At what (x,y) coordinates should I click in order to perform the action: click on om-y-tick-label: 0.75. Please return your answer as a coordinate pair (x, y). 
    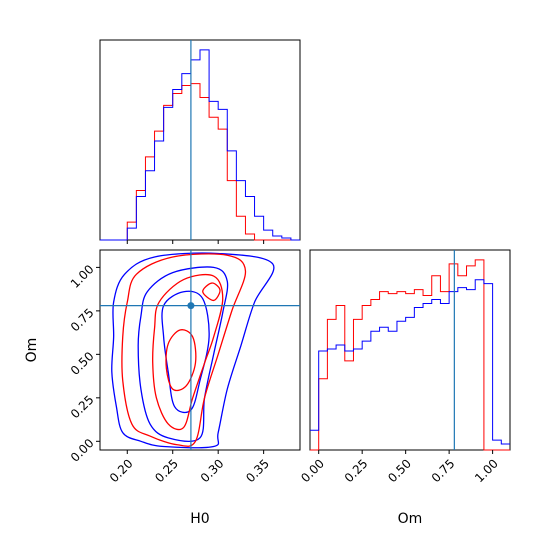
    Looking at the image, I should click on (82, 320).